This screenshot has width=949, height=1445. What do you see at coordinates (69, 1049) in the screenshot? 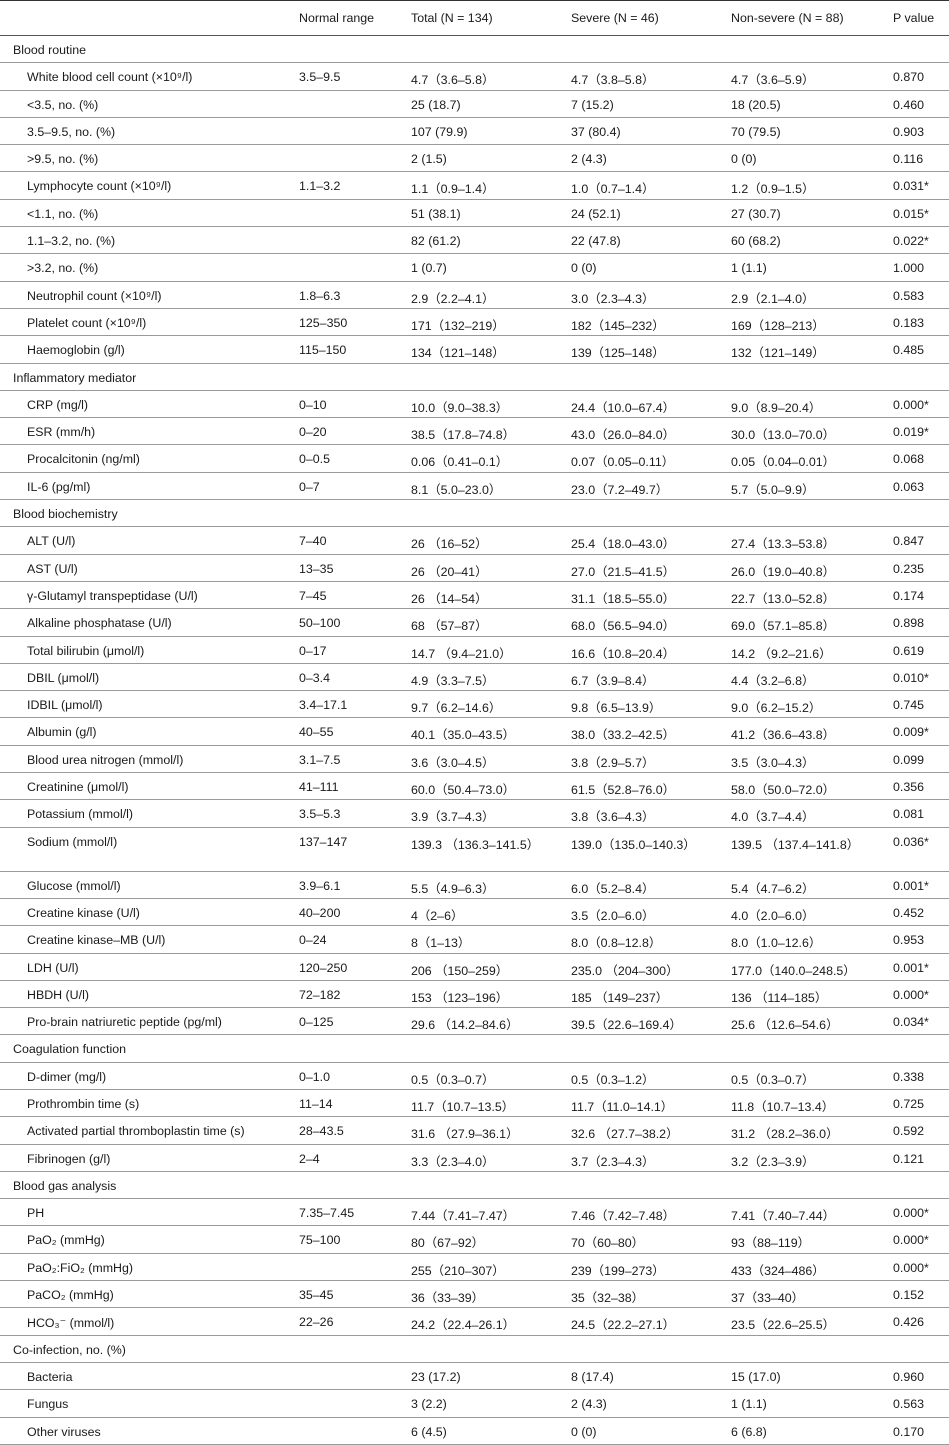
I see `section-title: Coagulation function` at bounding box center [69, 1049].